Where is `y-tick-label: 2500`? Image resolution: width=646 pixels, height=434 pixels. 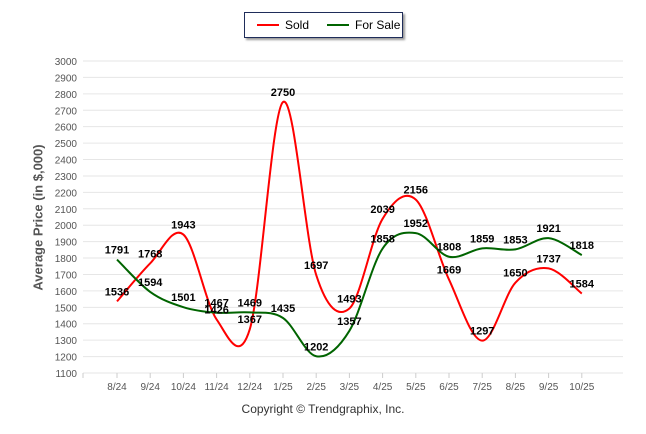
y-tick-label: 2500 is located at coordinates (66, 144).